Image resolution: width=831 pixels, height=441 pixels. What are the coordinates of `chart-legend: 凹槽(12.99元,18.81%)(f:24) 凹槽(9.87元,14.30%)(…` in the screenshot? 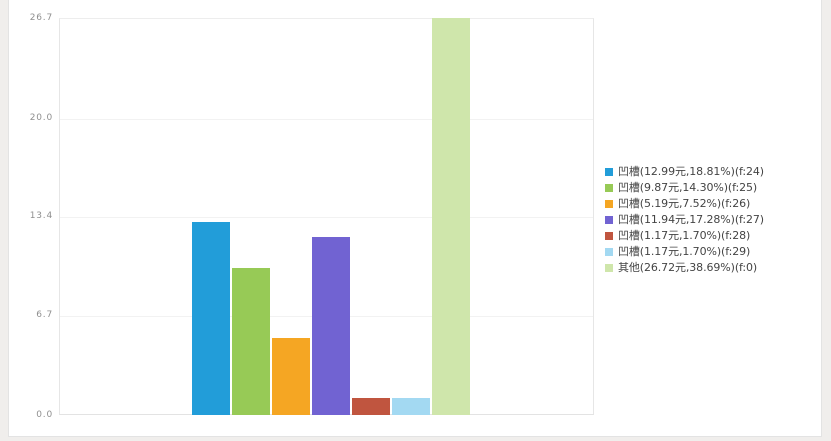 It's located at (712, 220).